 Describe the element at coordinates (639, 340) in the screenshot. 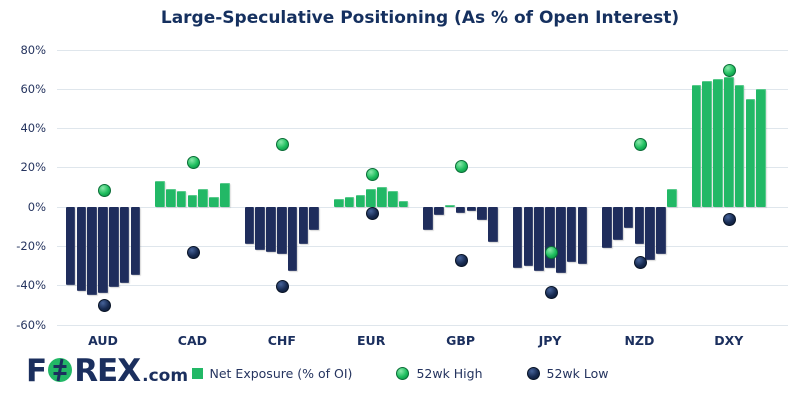

I see `x-axis-label: NZD` at that location.